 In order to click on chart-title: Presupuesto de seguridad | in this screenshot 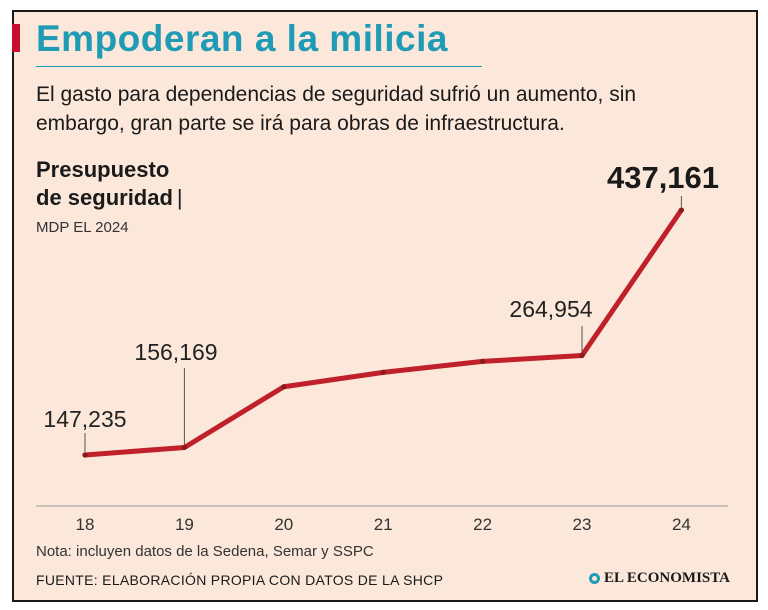, I will do `click(109, 184)`.